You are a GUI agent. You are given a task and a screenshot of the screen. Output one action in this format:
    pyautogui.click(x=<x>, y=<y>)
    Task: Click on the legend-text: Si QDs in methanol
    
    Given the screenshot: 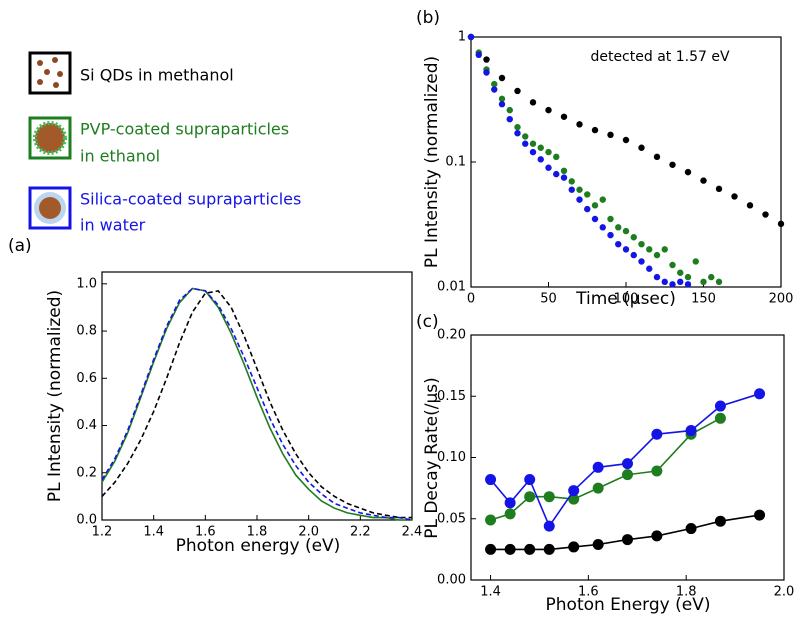 What is the action you would take?
    pyautogui.click(x=157, y=75)
    